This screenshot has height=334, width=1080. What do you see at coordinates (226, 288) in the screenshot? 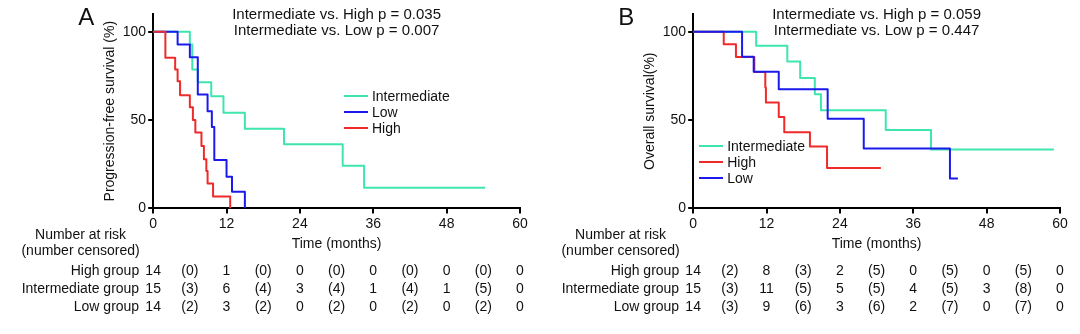
I see `text: 6` at bounding box center [226, 288].